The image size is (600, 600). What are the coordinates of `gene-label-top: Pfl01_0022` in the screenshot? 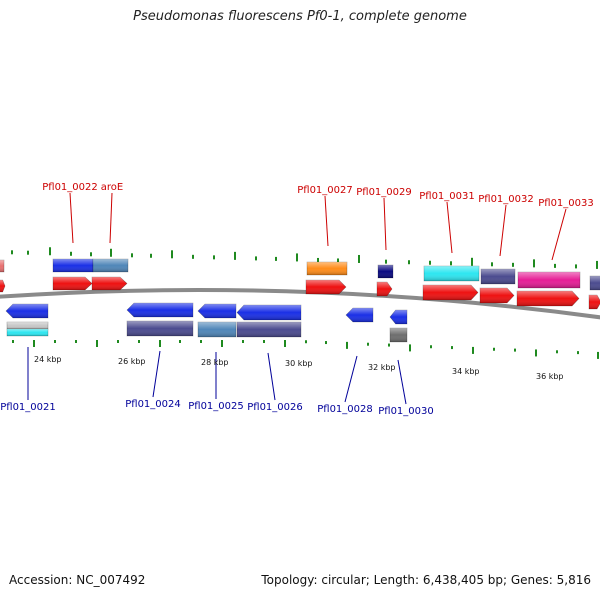 It's located at (70, 187).